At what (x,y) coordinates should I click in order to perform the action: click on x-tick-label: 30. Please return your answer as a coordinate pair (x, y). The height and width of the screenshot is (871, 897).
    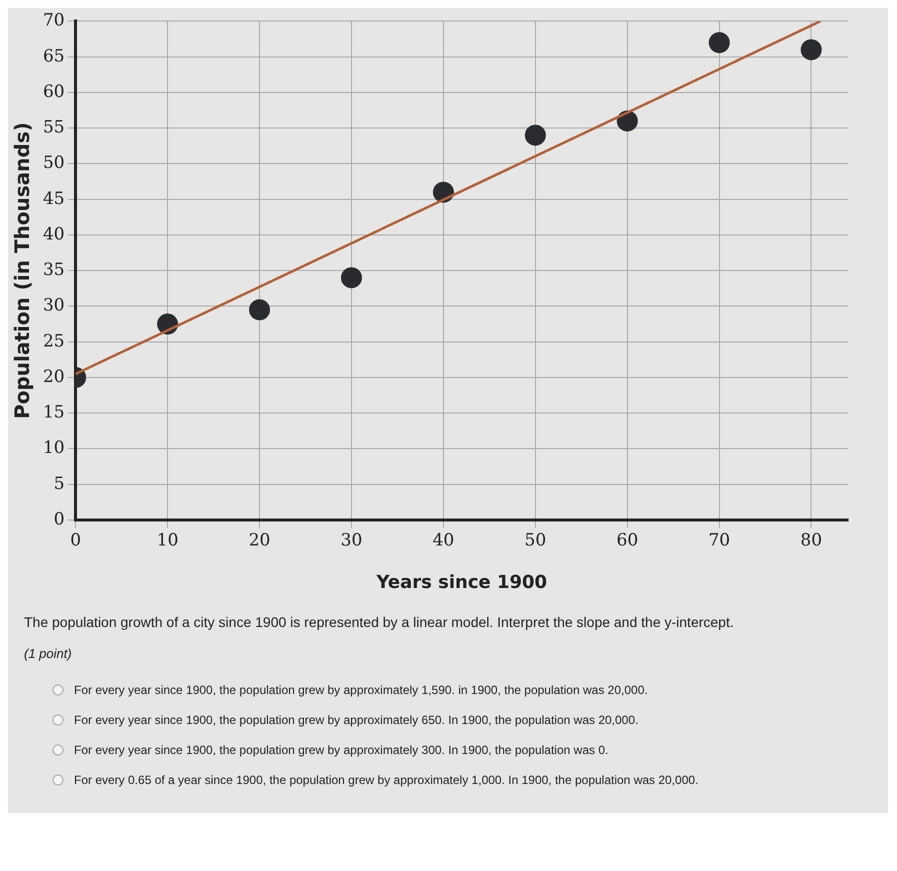
    Looking at the image, I should click on (351, 540).